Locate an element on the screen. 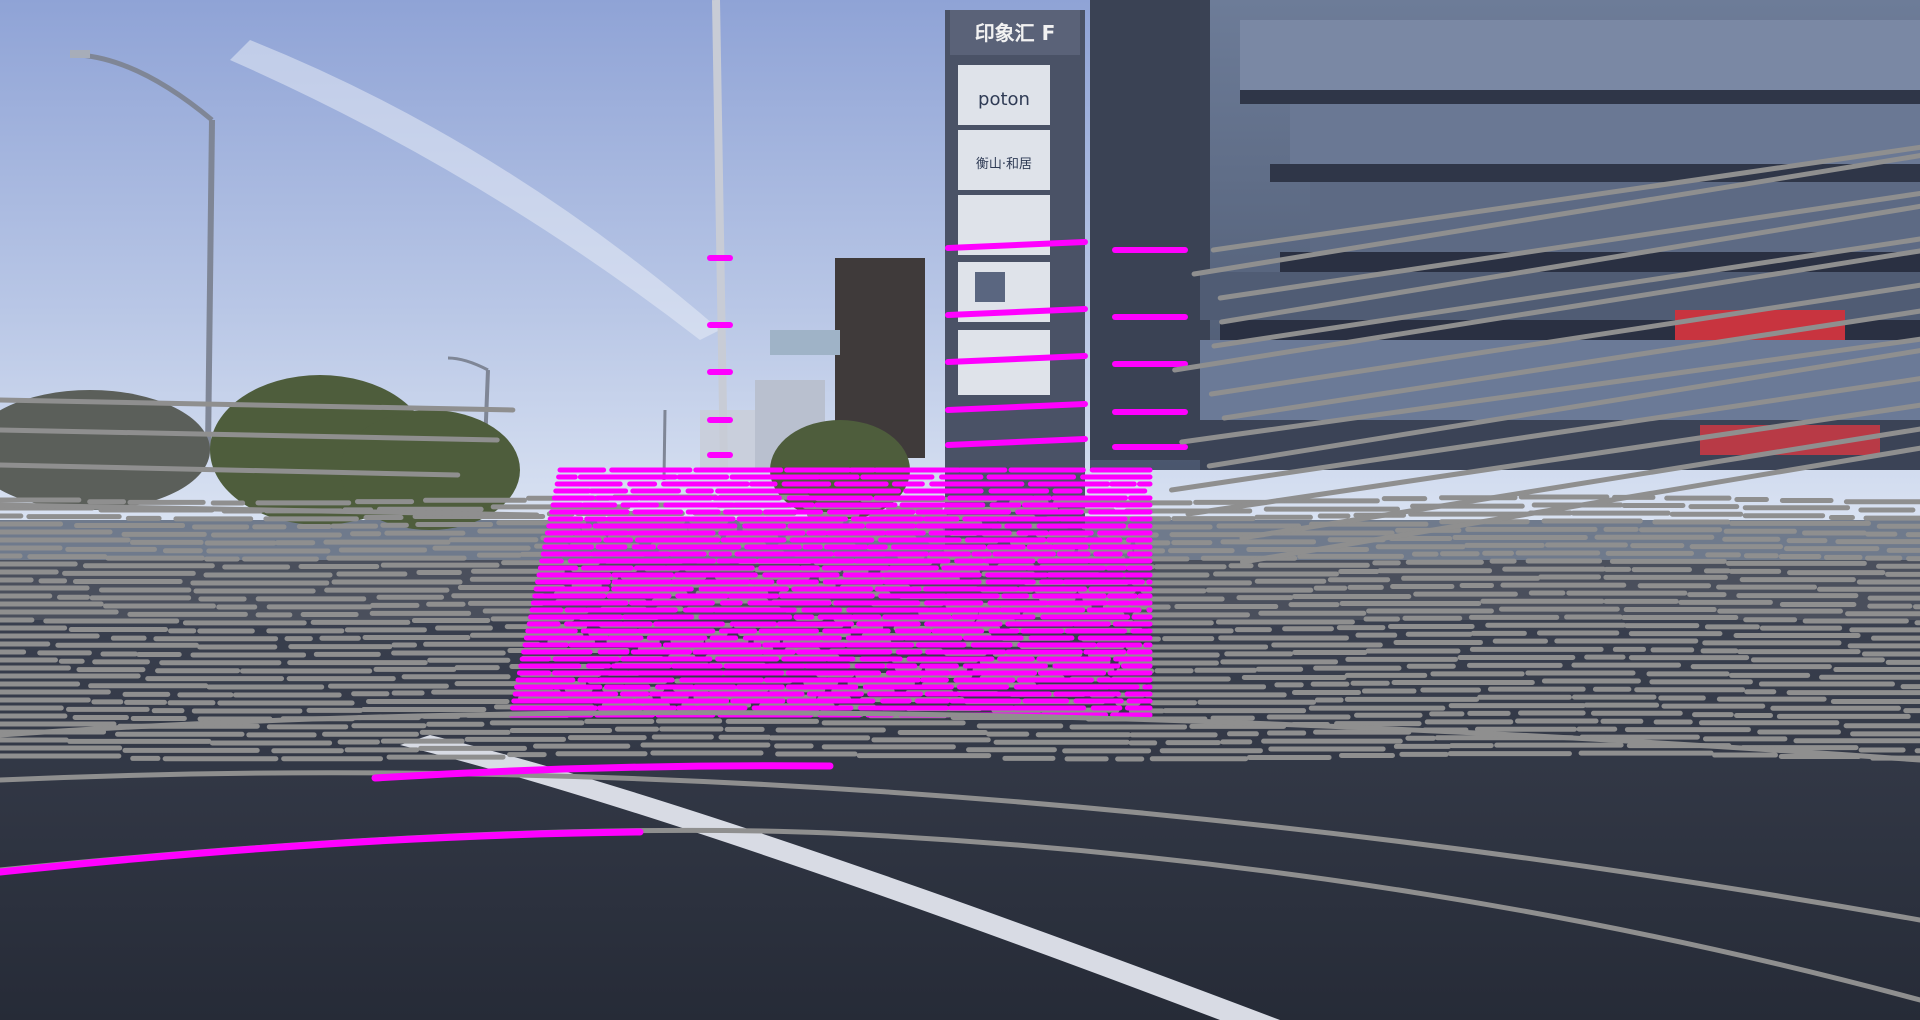 This screenshot has width=1920, height=1020. cloud-streak is located at coordinates (475, 190).